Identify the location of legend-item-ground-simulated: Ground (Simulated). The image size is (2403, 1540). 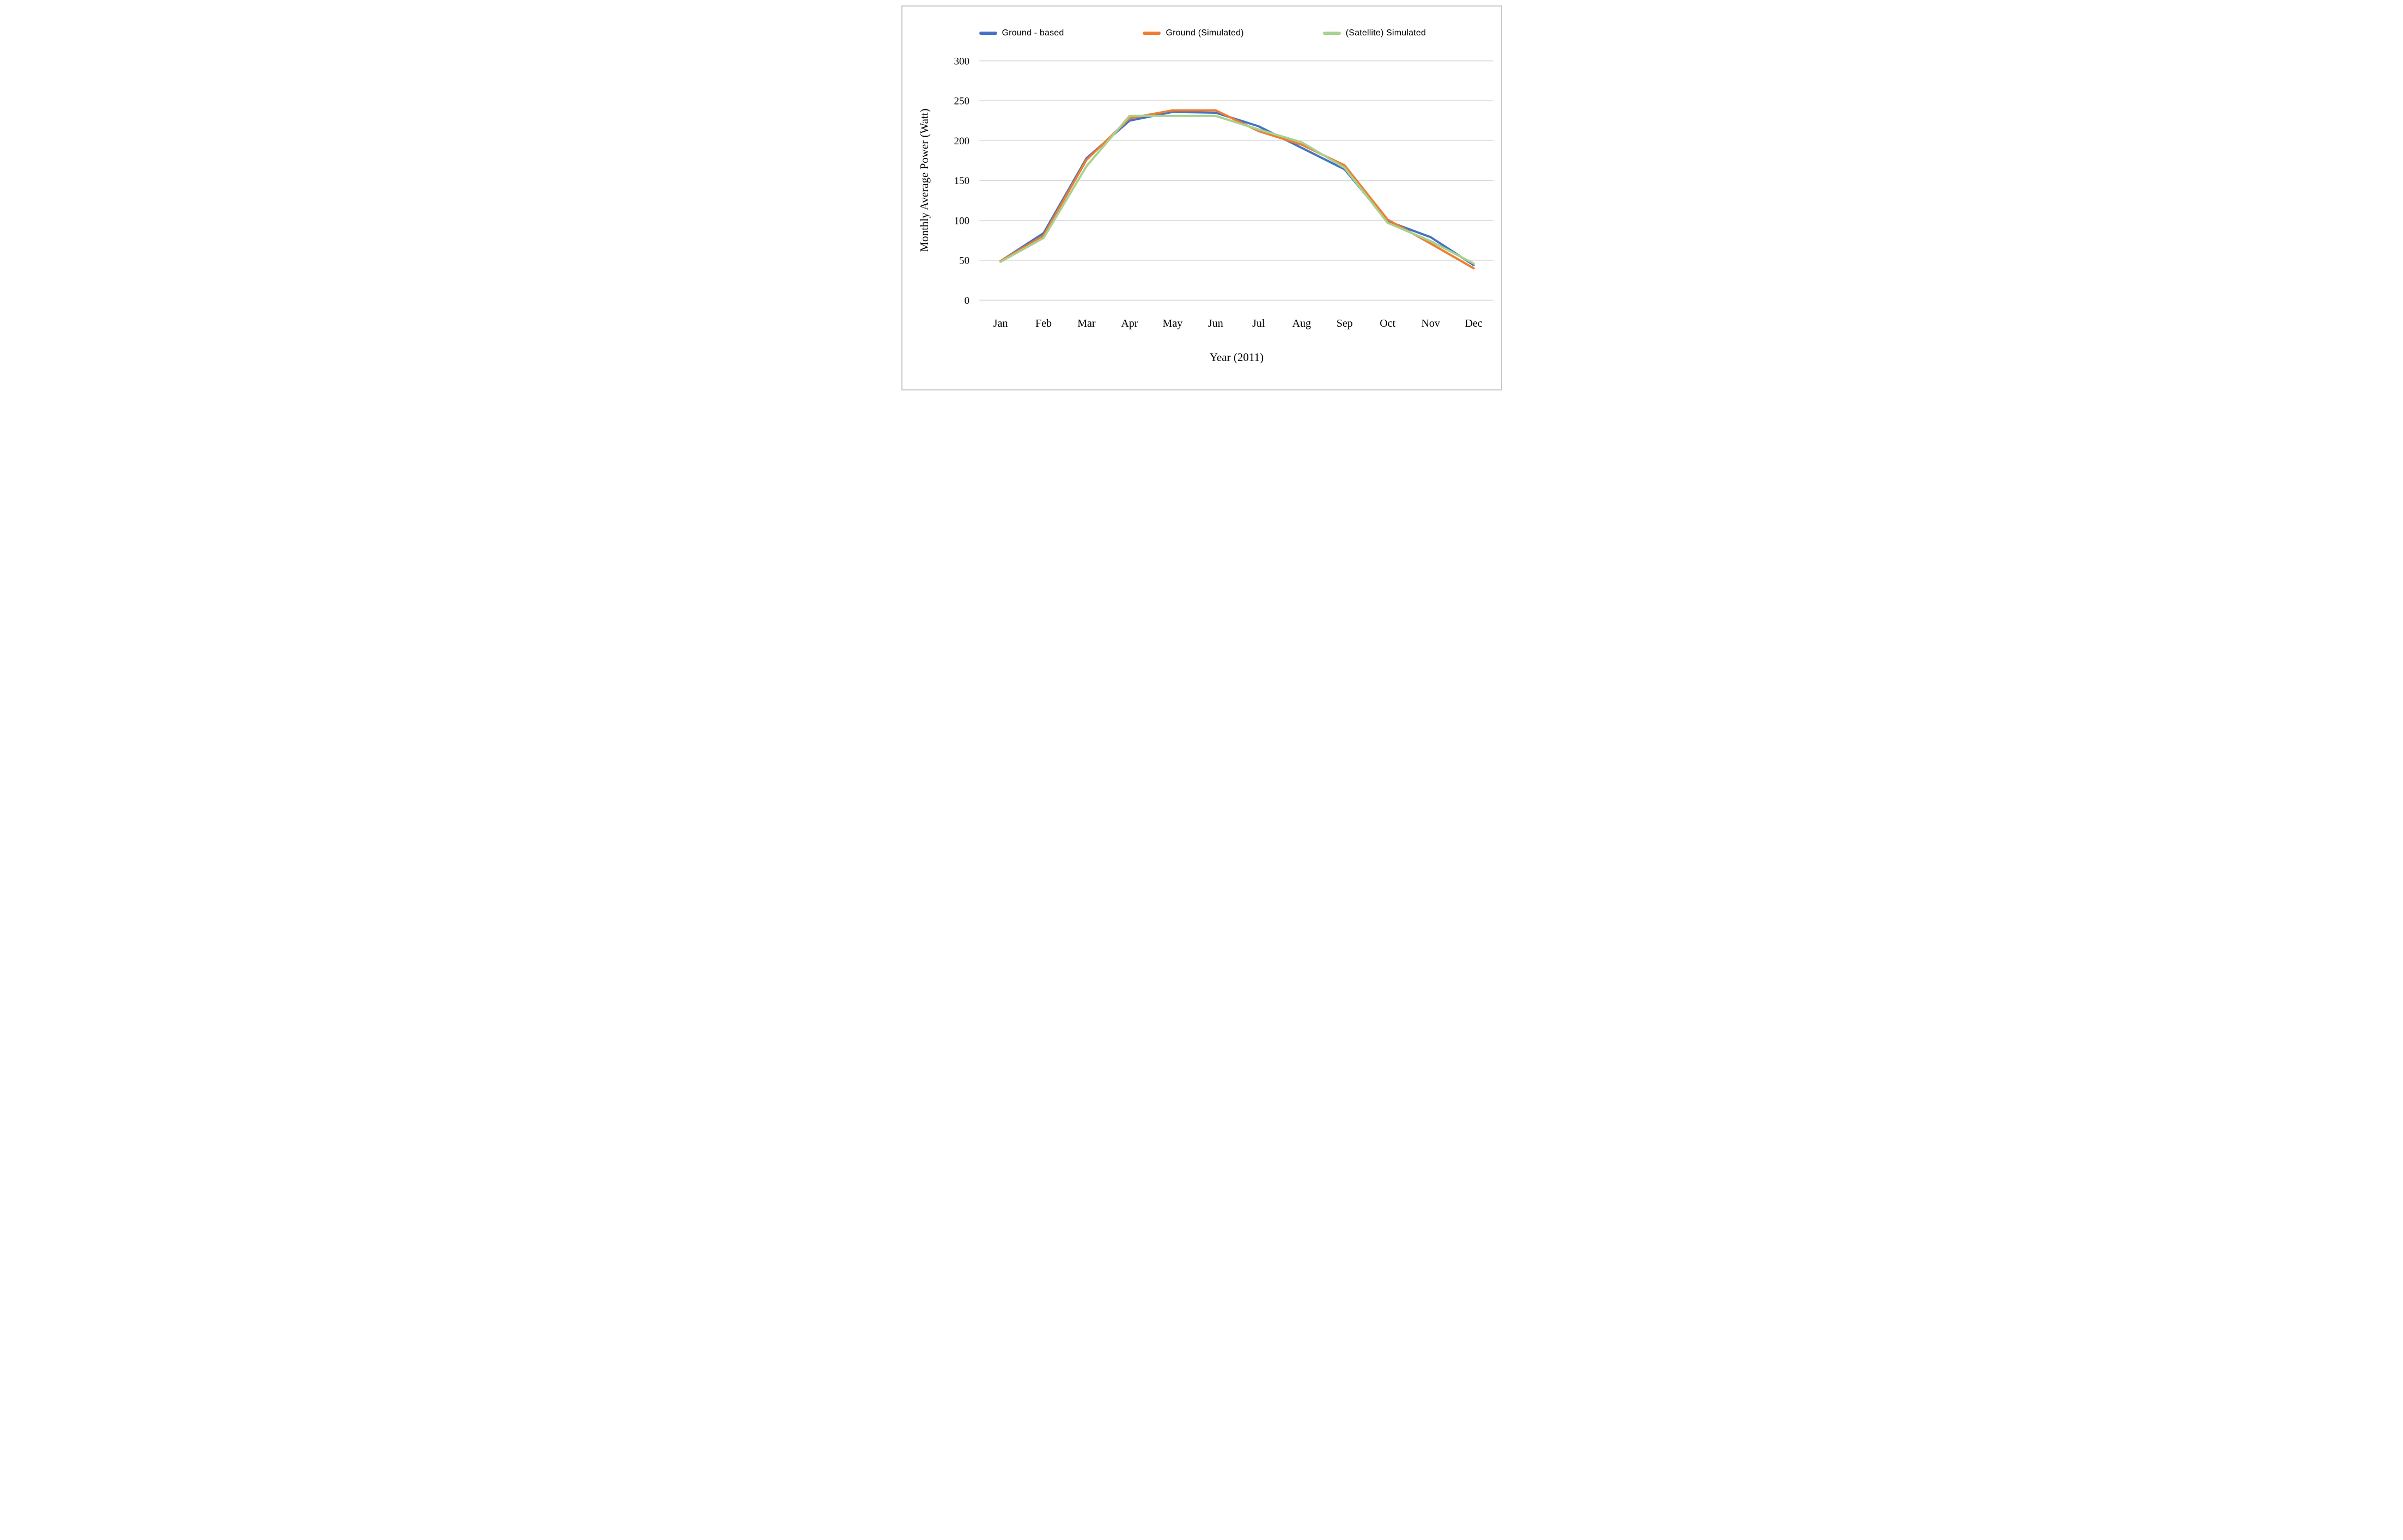
(1193, 33).